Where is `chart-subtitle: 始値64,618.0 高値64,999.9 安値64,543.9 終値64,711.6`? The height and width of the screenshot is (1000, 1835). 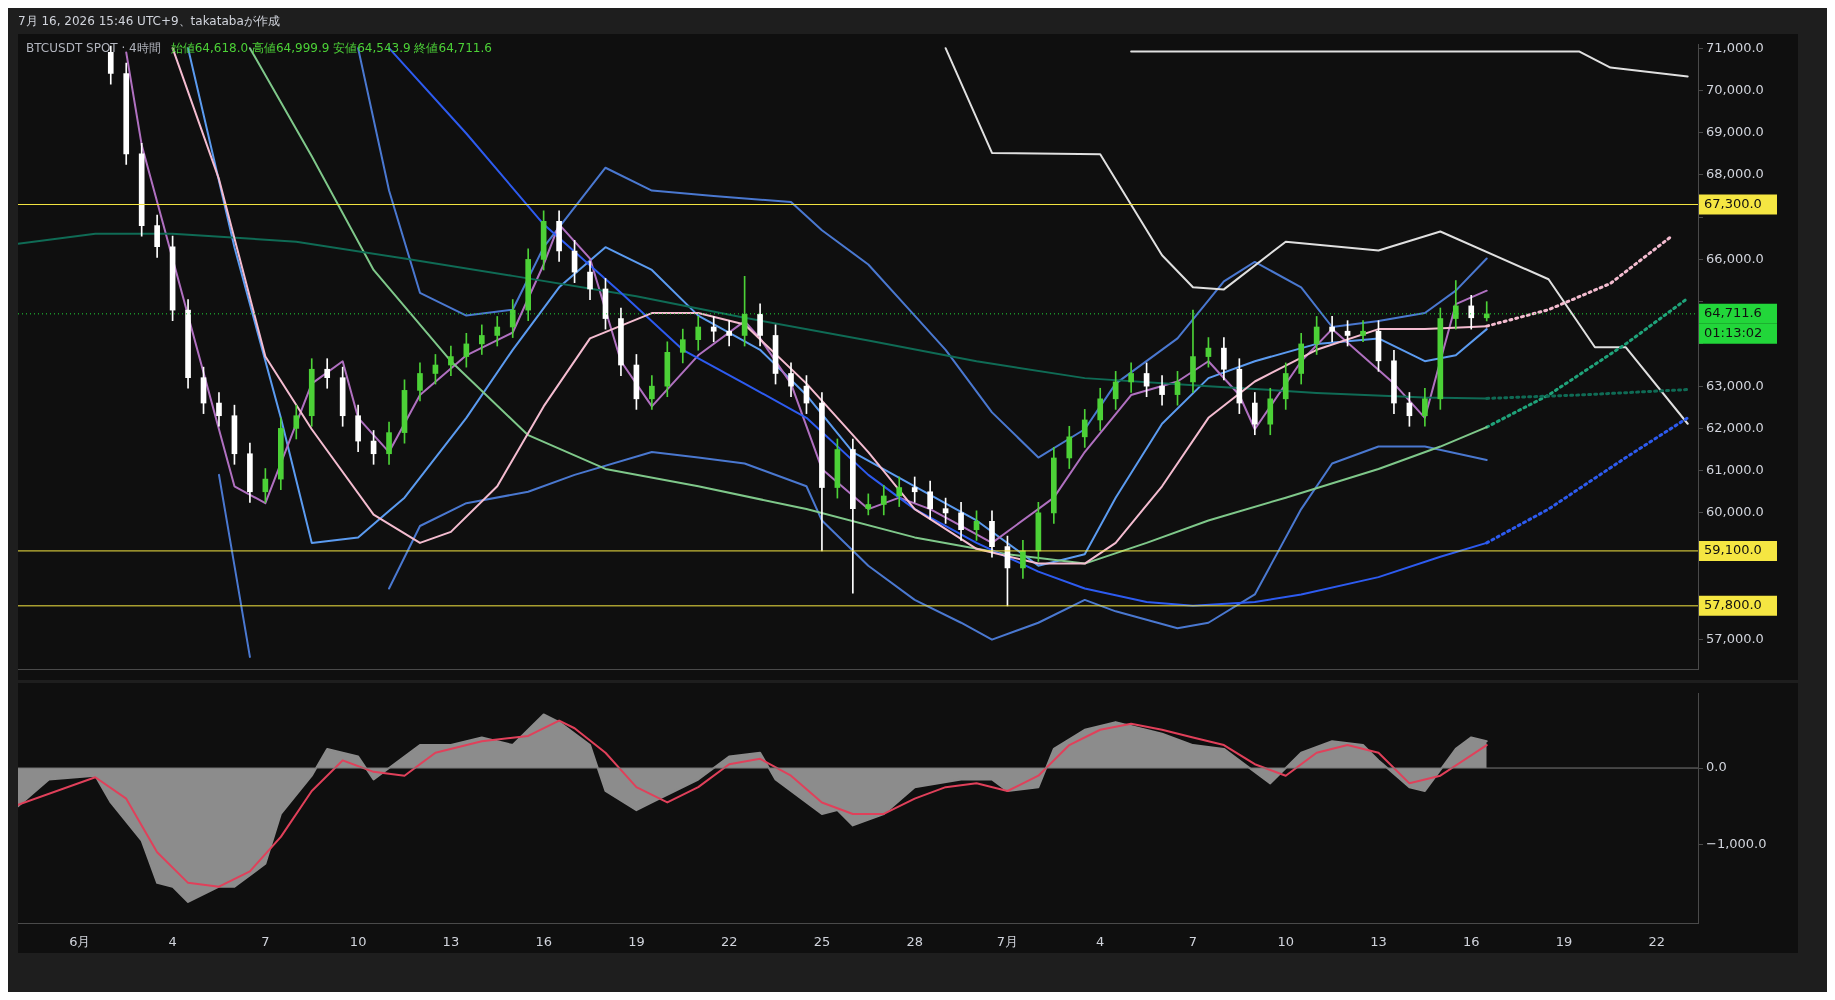 chart-subtitle: 始値64,618.0 高値64,999.9 安値64,543.9 終値64,711.6 is located at coordinates (331, 48).